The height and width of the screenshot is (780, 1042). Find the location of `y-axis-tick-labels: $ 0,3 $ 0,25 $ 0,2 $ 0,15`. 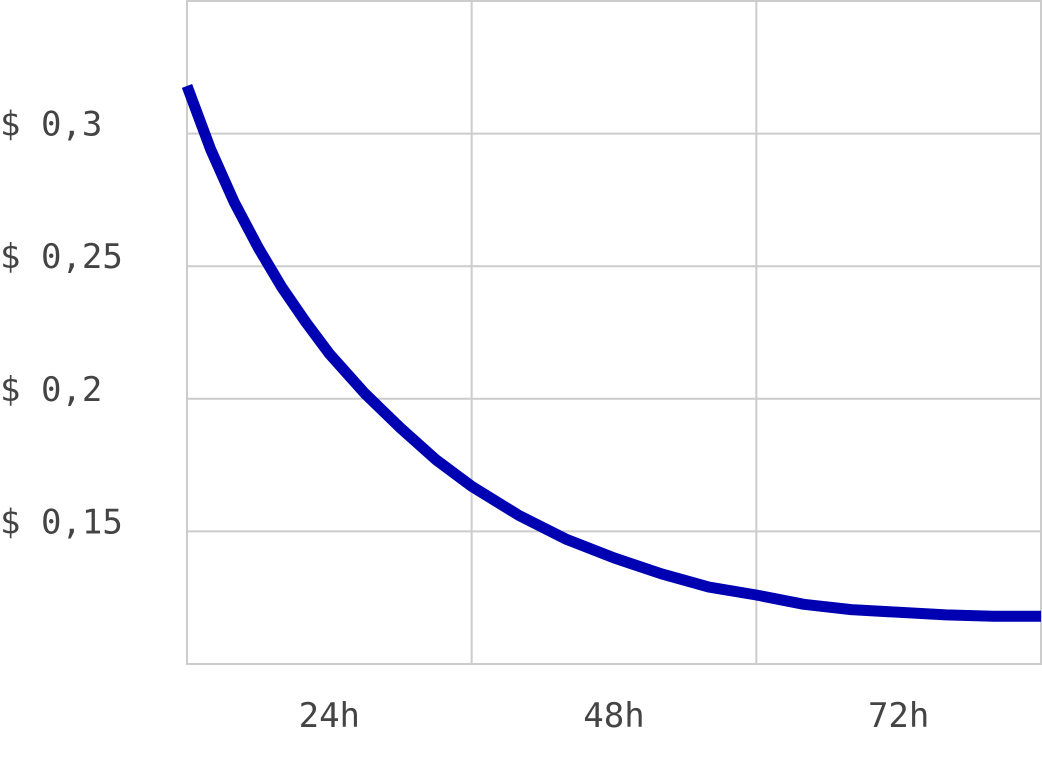

y-axis-tick-labels: $ 0,3 $ 0,25 $ 0,2 $ 0,15 is located at coordinates (61, 324).